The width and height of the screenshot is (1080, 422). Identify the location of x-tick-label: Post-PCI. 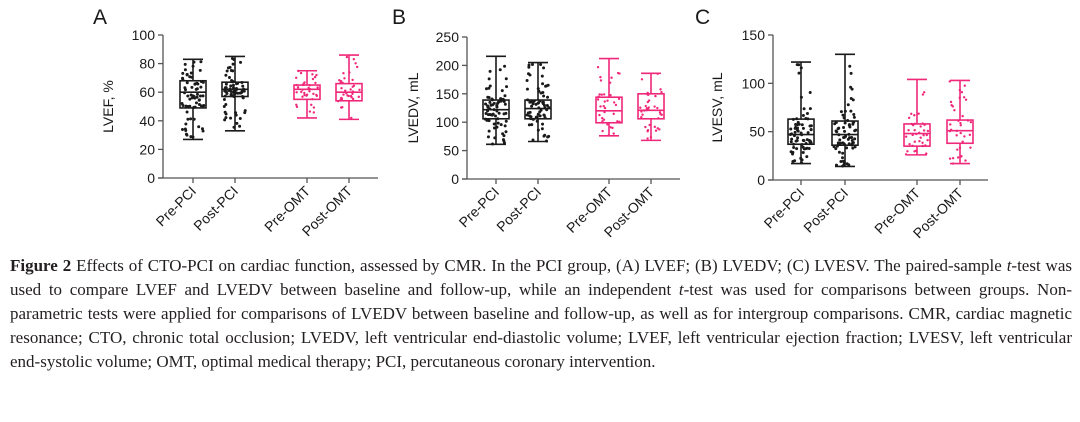
(518, 209).